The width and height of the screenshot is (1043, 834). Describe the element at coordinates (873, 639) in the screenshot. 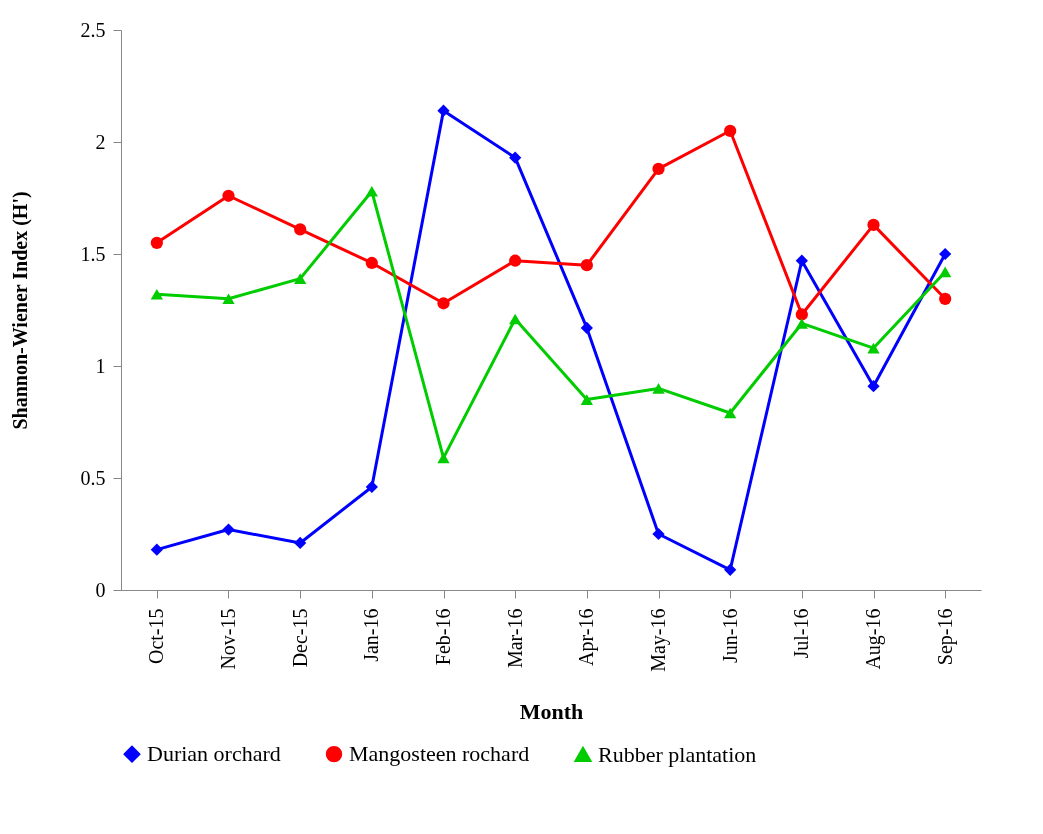

I see `x-tick-label: Aug-16` at that location.